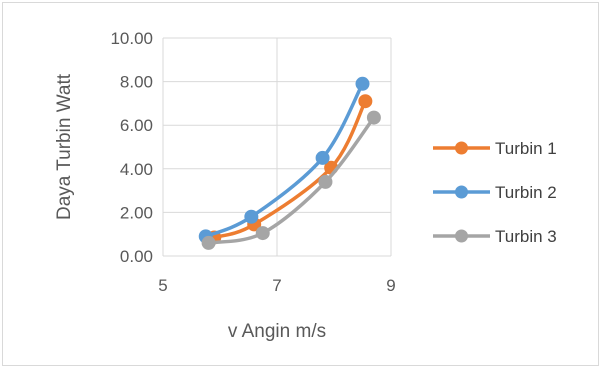  What do you see at coordinates (131, 38) in the screenshot?
I see `y-tick-label: 10.00` at bounding box center [131, 38].